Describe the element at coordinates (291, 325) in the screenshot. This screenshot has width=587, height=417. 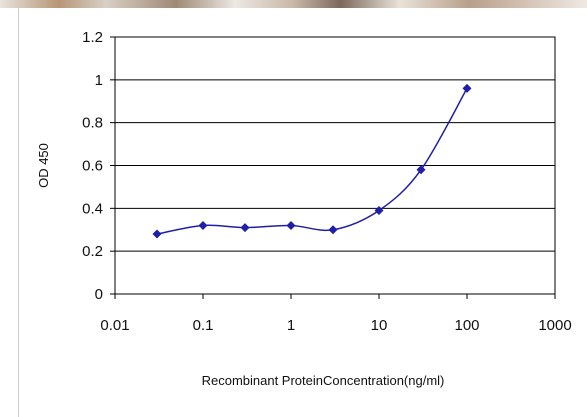
I see `x-tick-label: 1` at that location.